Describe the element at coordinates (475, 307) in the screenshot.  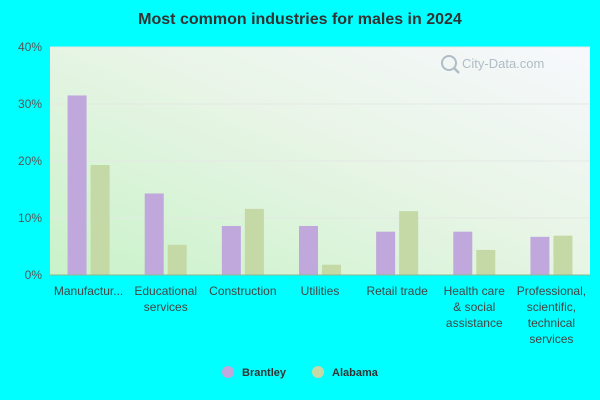
I see `x-tick-label: Health care & social assistance` at that location.